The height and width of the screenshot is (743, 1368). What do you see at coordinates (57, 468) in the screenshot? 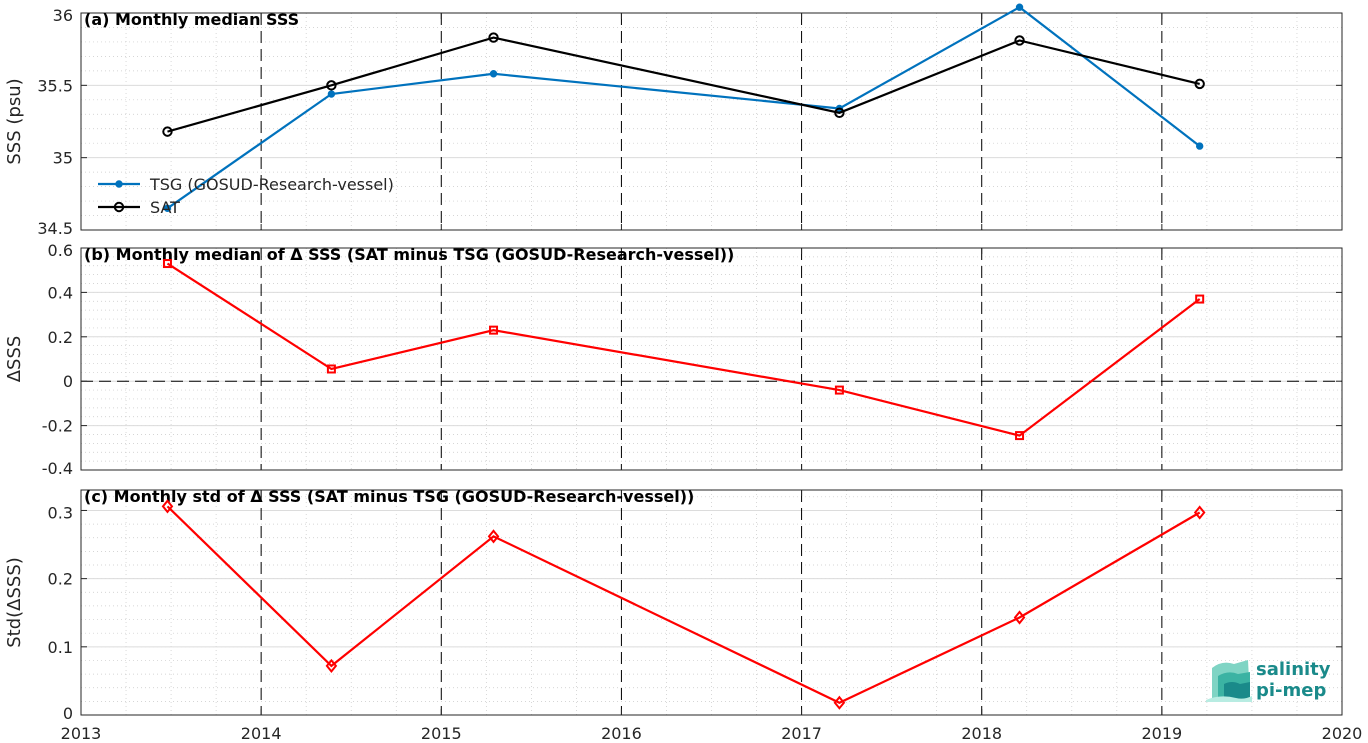
I see `y-tick-label: -0.4` at bounding box center [57, 468].